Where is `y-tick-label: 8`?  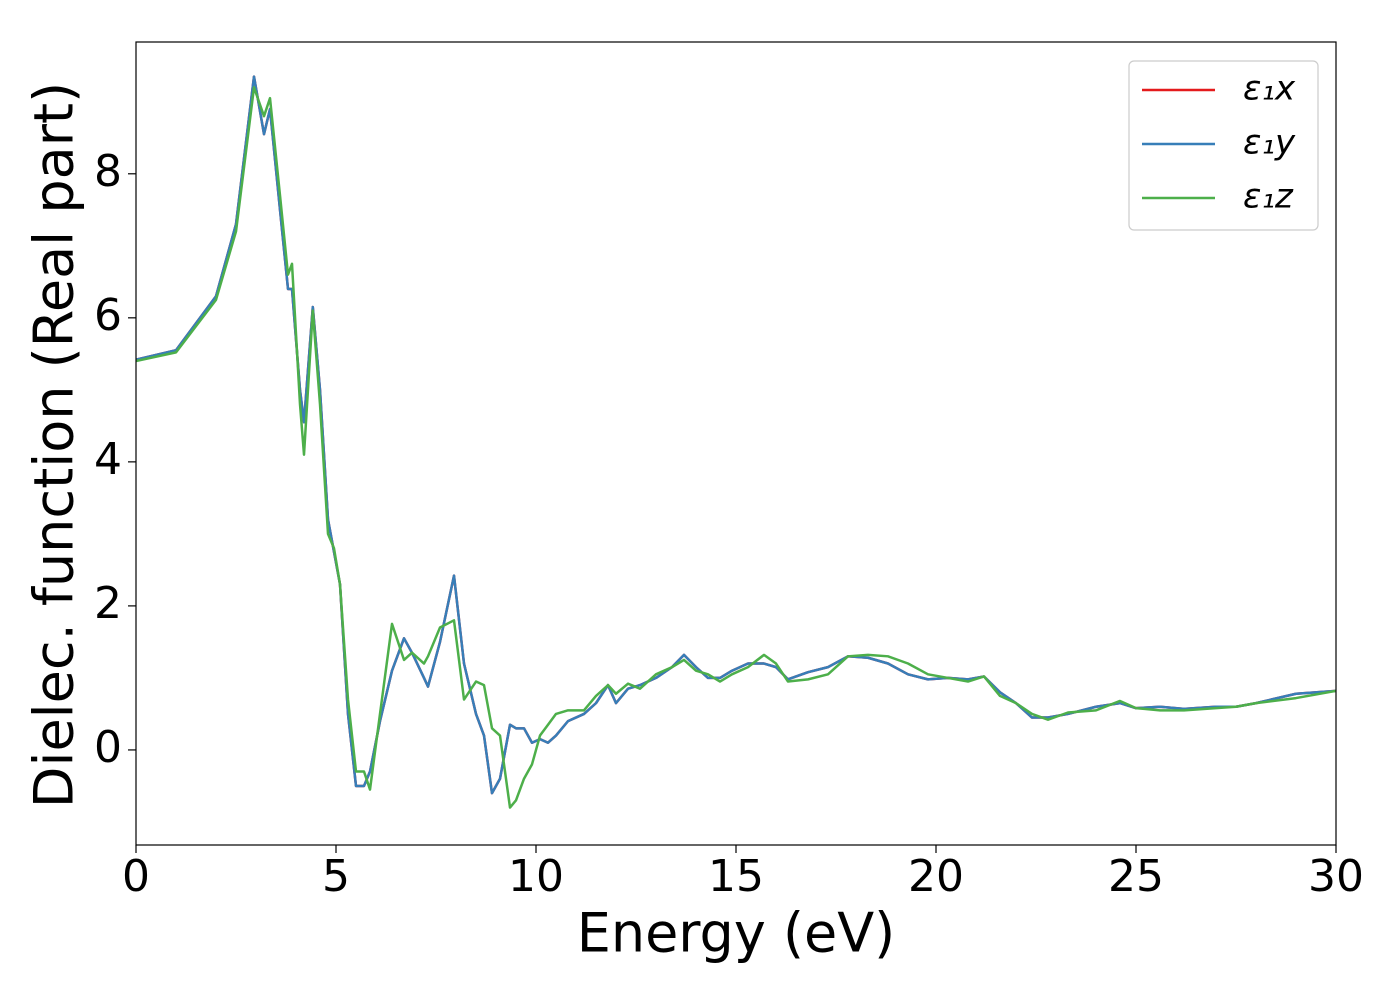
y-tick-label: 8 is located at coordinates (108, 171).